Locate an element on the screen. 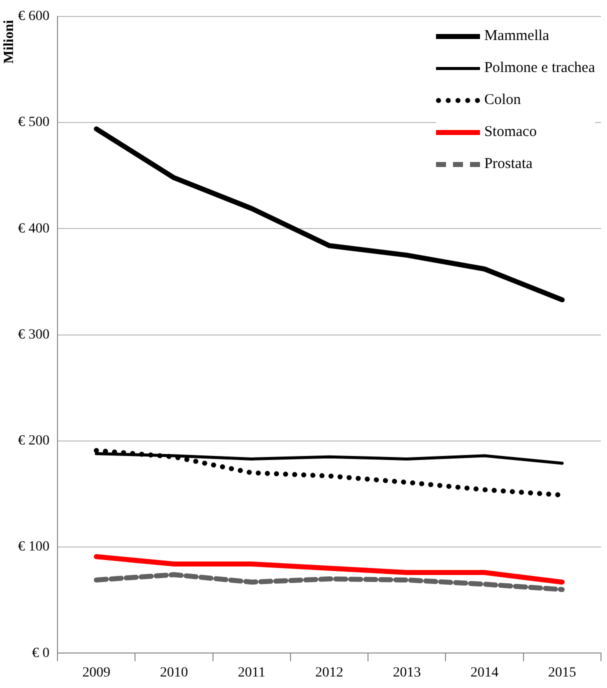 The image size is (607, 688). x-tick-label: 2010 is located at coordinates (174, 672).